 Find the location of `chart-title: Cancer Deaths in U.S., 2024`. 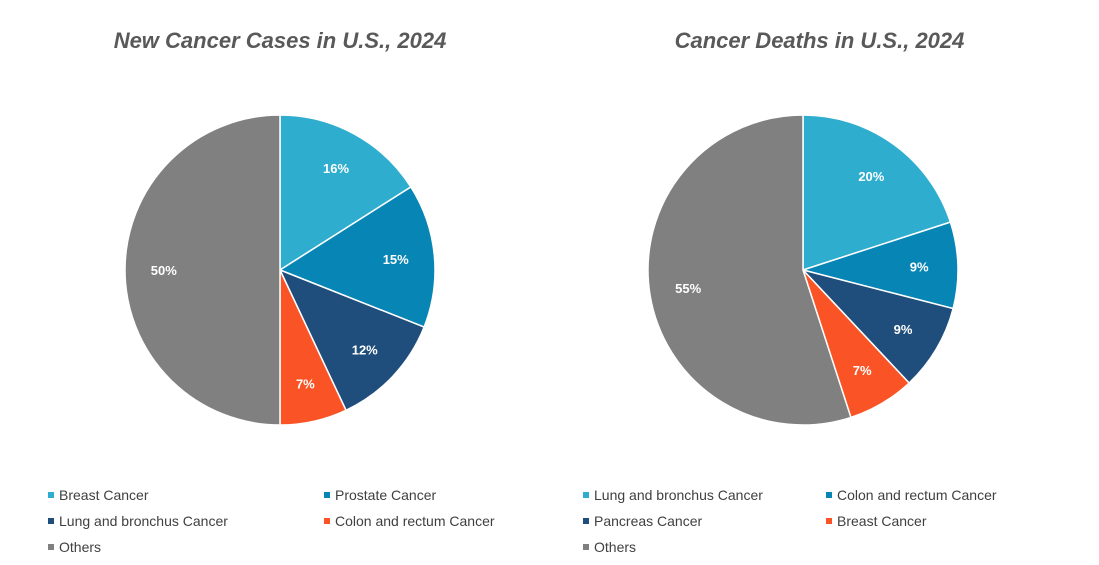

chart-title: Cancer Deaths in U.S., 2024 is located at coordinates (819, 40).